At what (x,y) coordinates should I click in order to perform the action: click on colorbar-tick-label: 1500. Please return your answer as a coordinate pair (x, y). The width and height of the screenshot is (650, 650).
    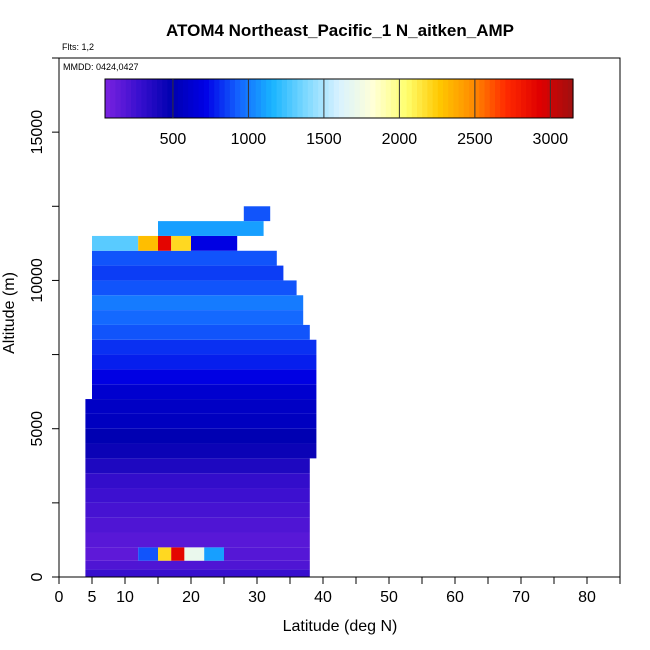
    Looking at the image, I should click on (324, 139).